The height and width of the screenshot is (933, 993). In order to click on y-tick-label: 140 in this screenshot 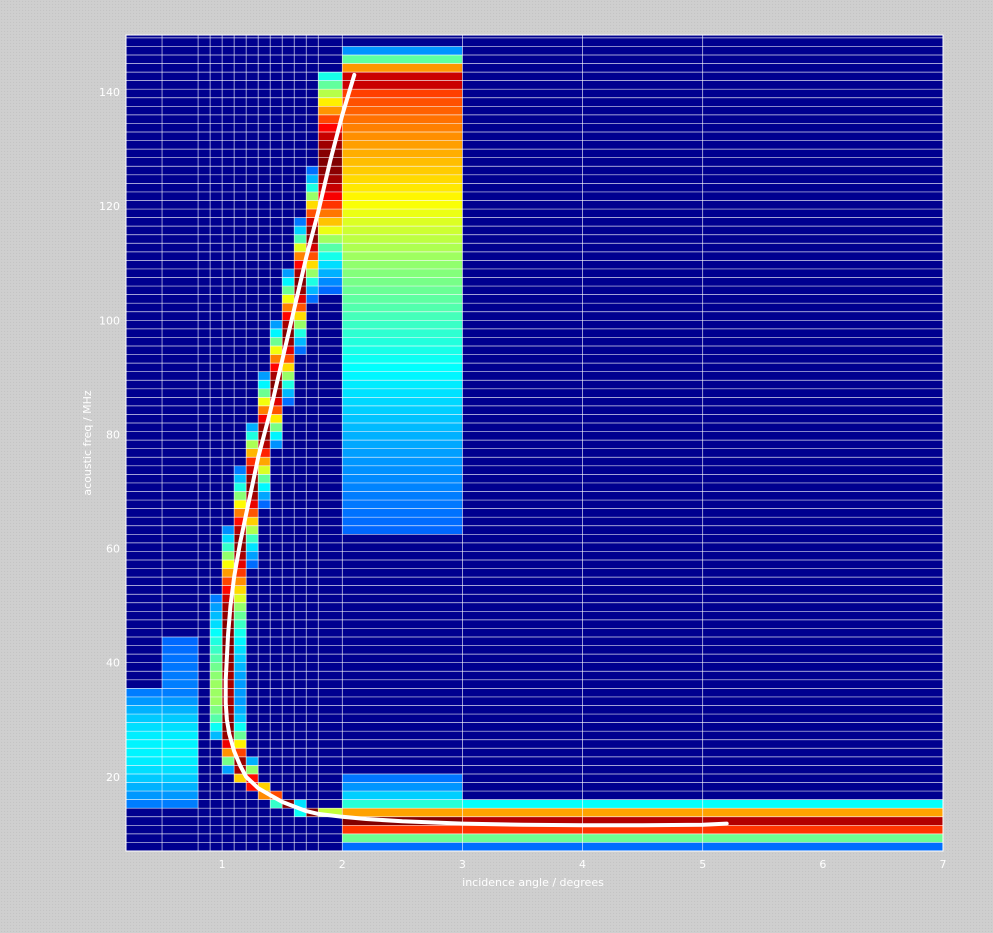, I will do `click(109, 92)`.